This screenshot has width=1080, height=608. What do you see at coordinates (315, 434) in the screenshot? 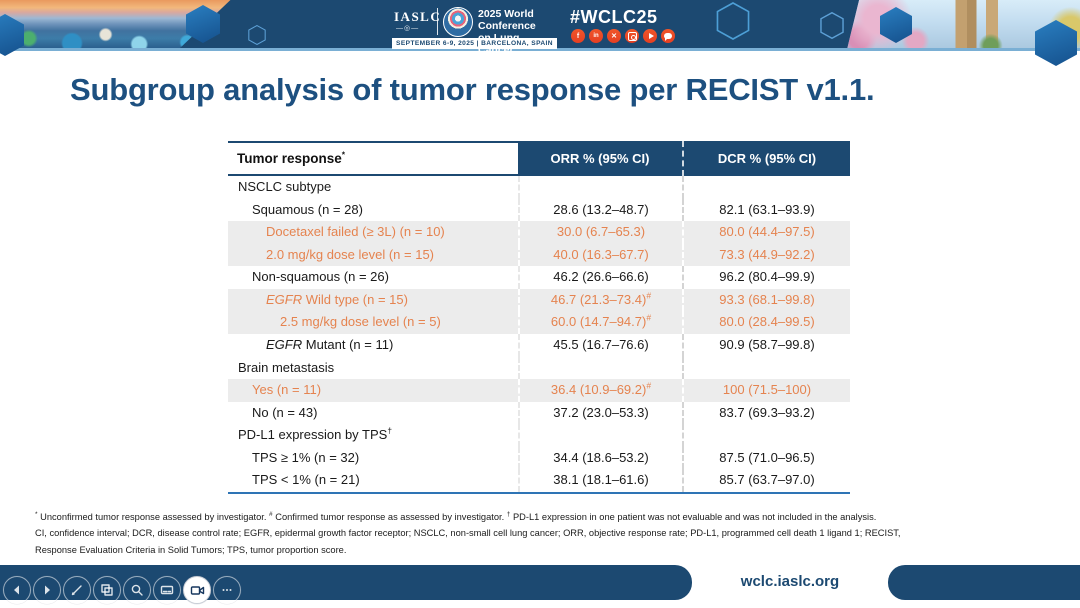
I see `table-cell: PD-L1 expression by TPS†` at bounding box center [315, 434].